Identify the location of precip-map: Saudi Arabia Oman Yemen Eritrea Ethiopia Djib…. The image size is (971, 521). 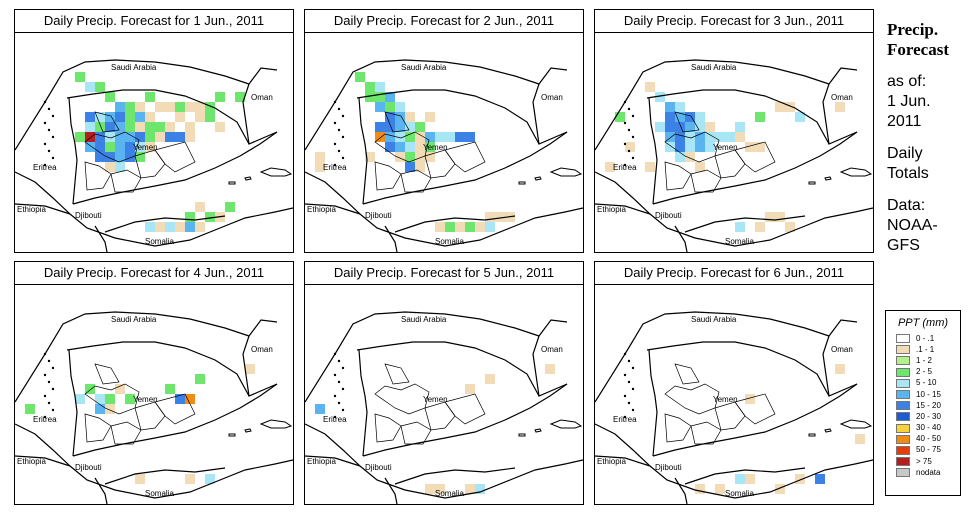
(444, 155).